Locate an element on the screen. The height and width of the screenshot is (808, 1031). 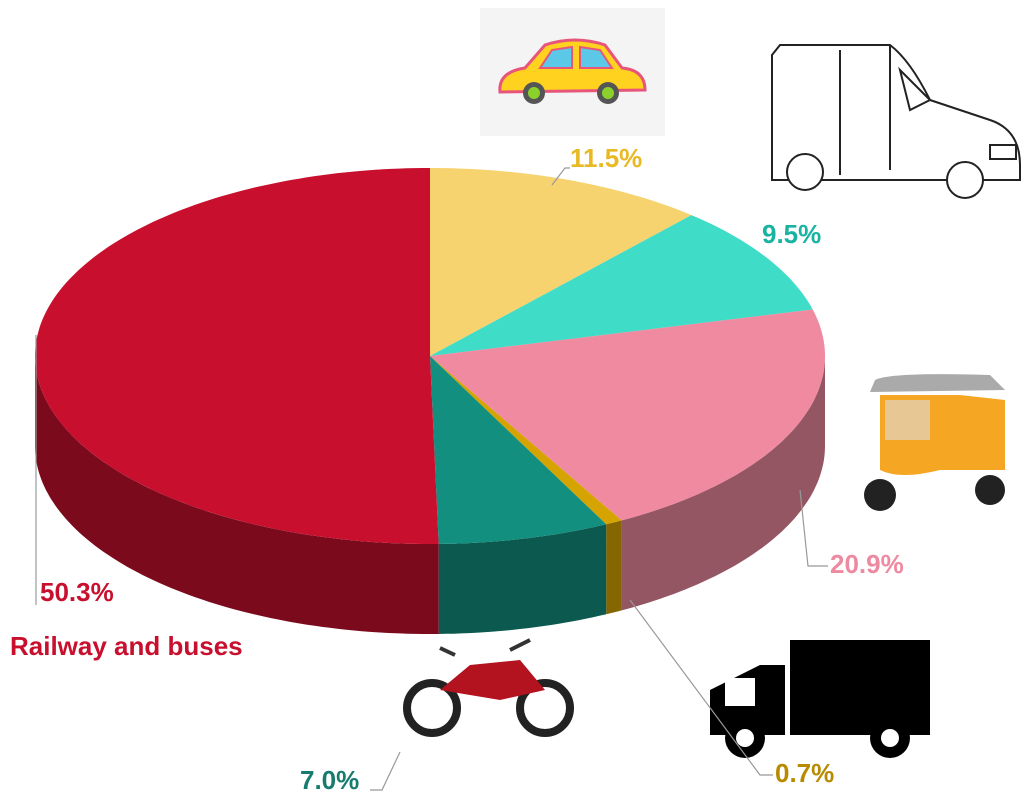
motorcycle-icon is located at coordinates (488, 687).